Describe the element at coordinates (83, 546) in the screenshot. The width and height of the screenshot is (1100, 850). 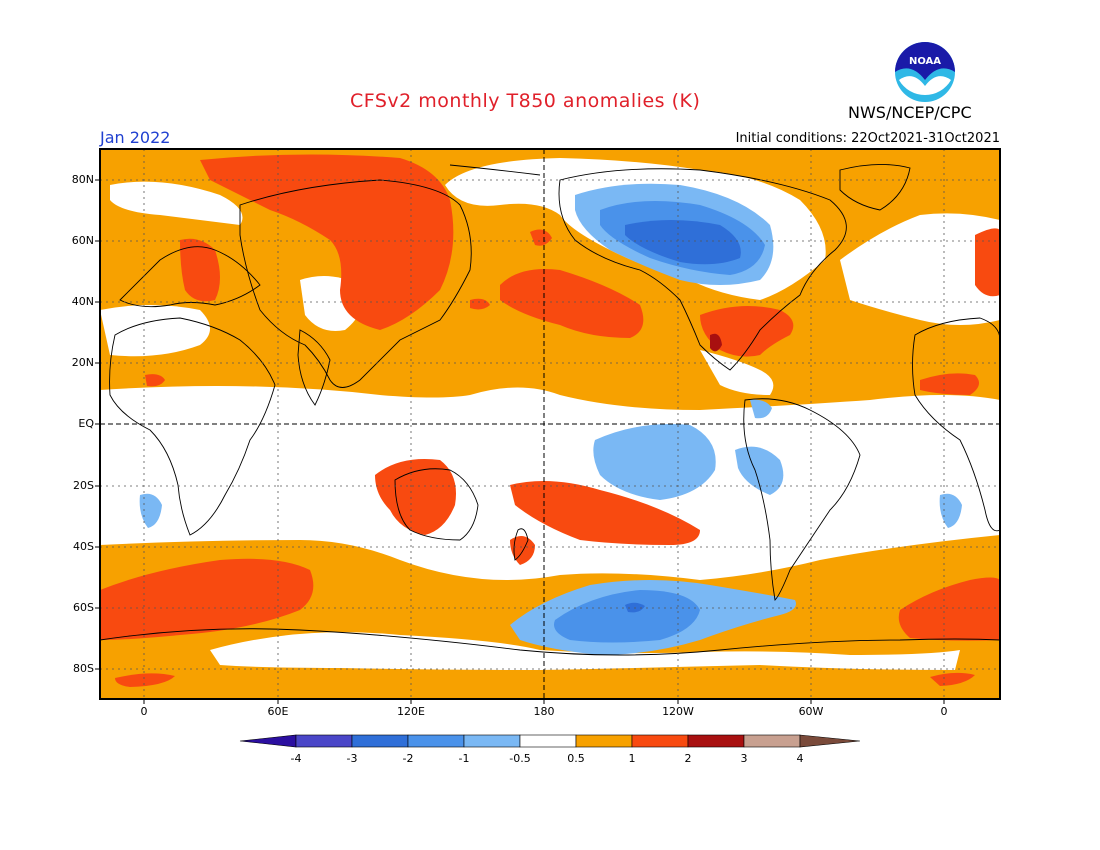
I see `lat-label: 40S` at that location.